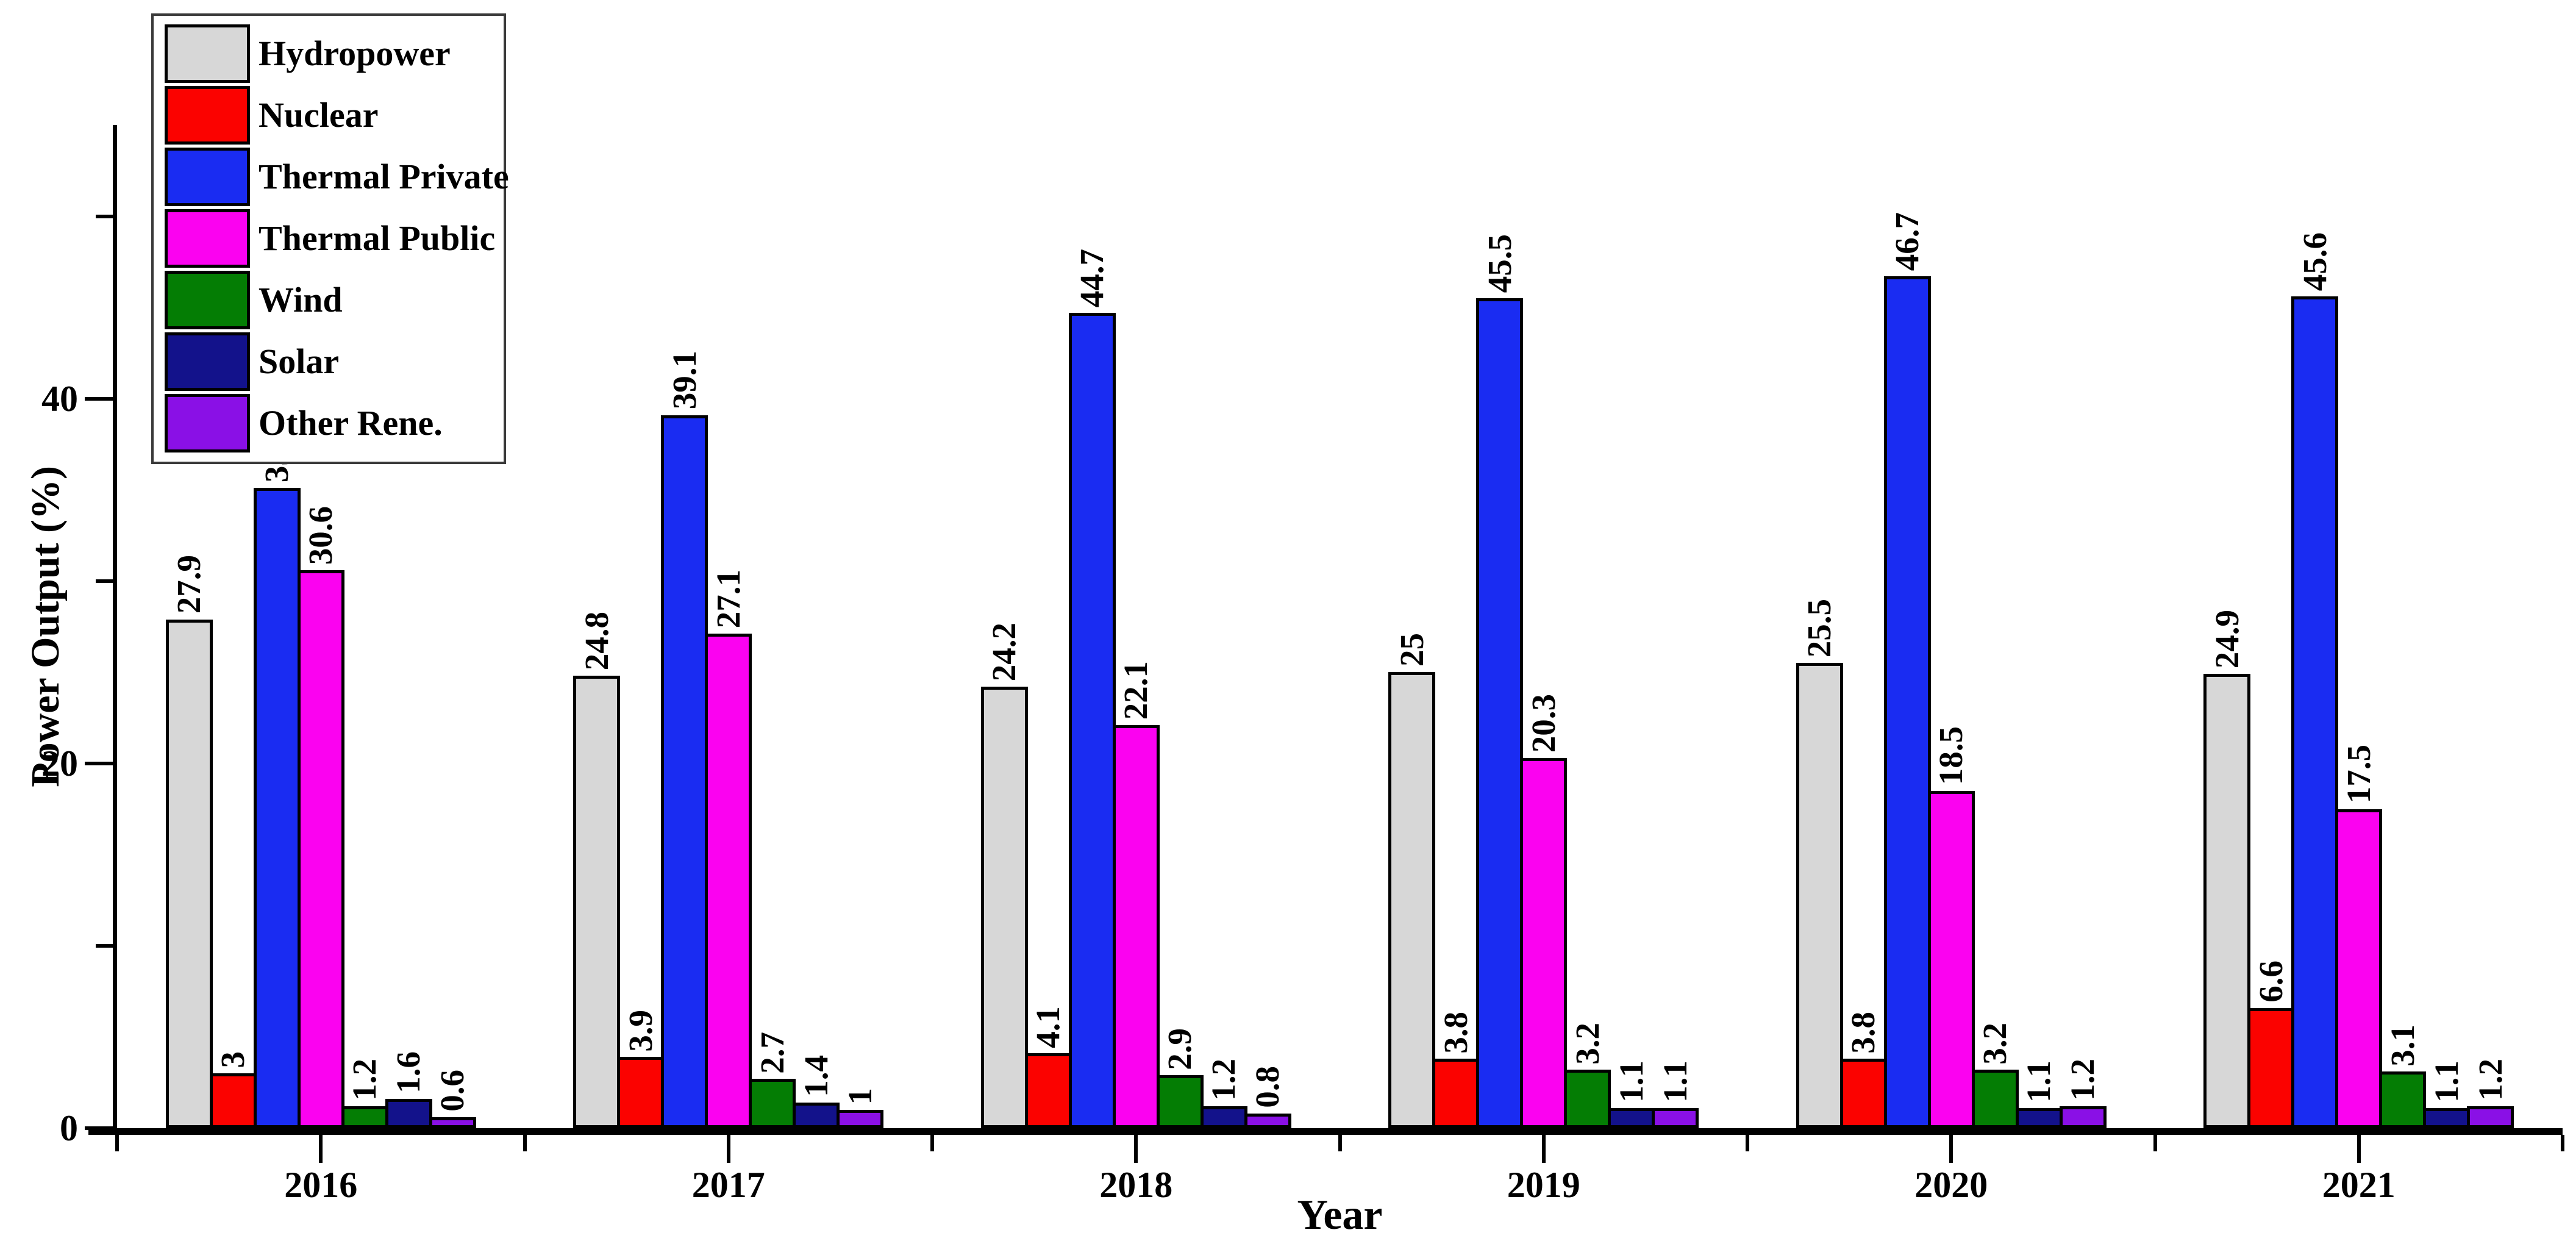 The image size is (2576, 1241). I want to click on legend-item-other-rene: Other Rene., so click(332, 423).